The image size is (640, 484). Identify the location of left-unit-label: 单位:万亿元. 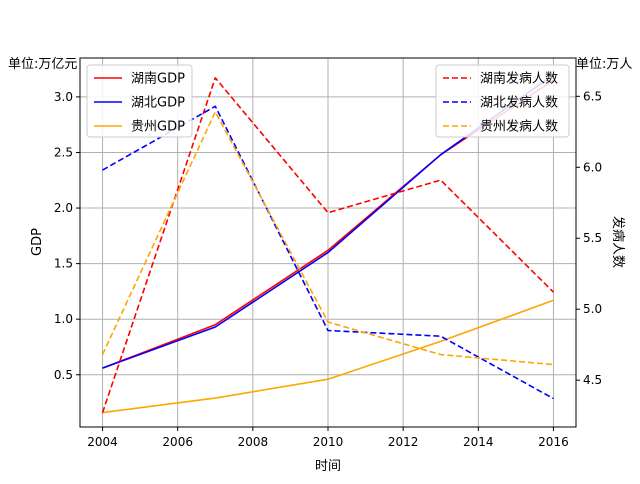
(42, 64).